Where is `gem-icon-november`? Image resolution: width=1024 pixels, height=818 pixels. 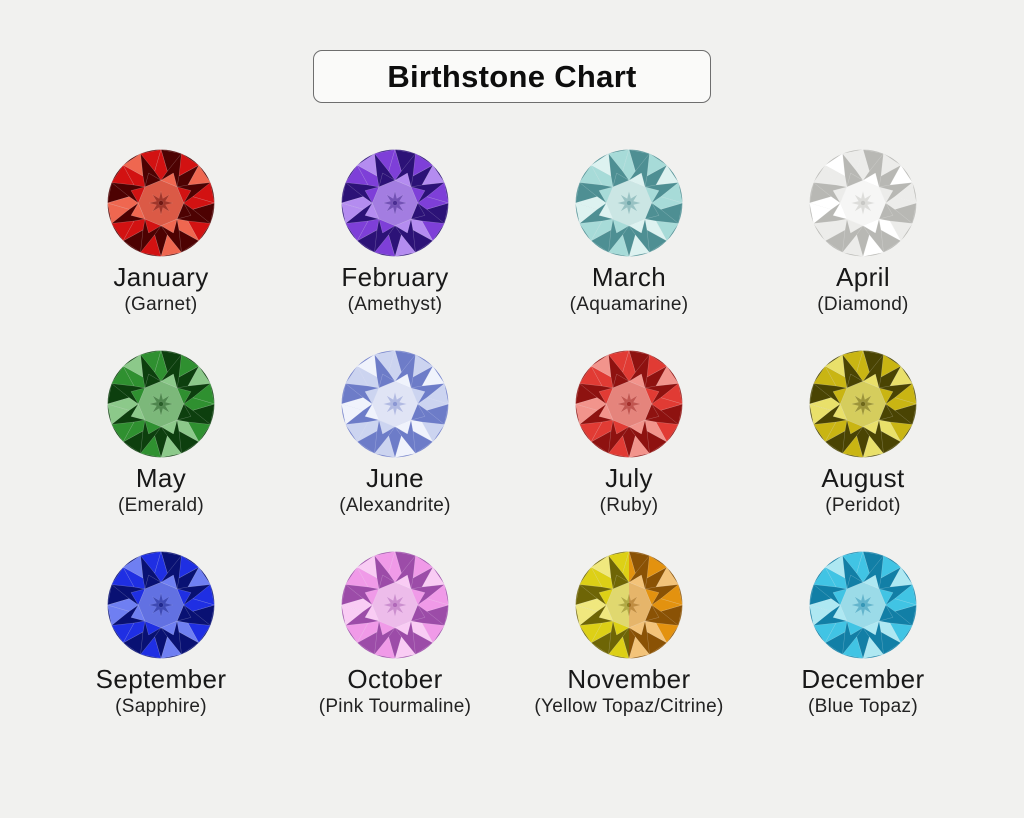 gem-icon-november is located at coordinates (629, 605).